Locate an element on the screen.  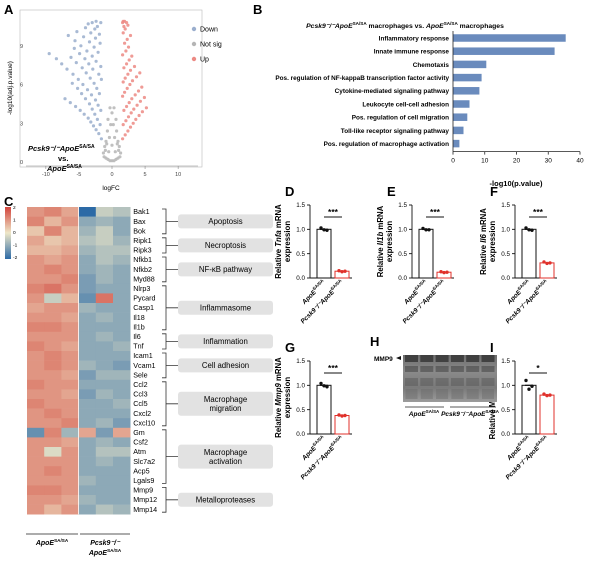
volcano-y-tick-label: 0 is located at coordinates (21, 163).